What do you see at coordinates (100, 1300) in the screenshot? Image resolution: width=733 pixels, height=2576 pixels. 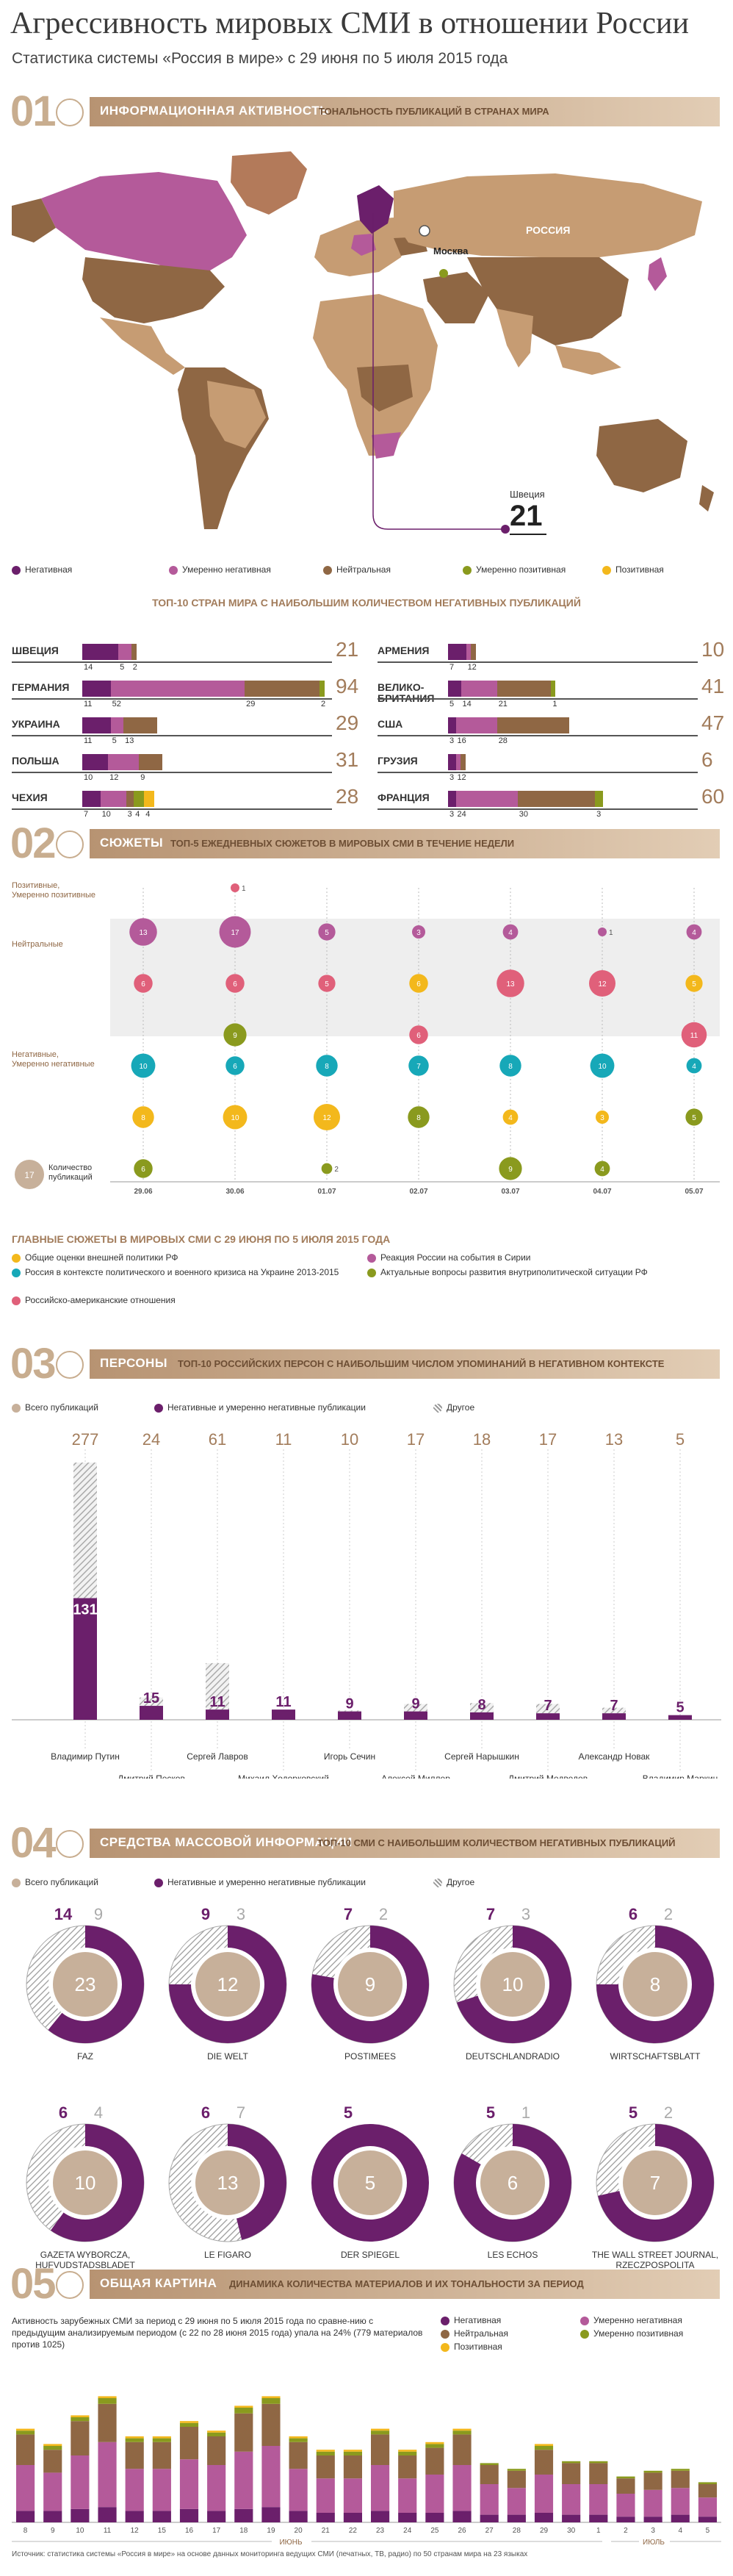 I see `topic-legend-label: Российско-американские отношения` at bounding box center [100, 1300].